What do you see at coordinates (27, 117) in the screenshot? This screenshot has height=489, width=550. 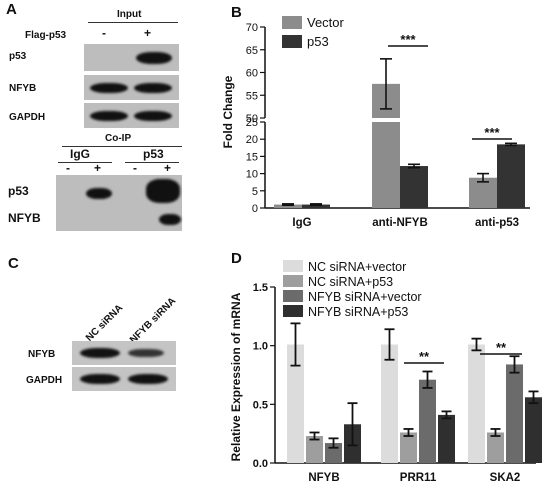 I see `blot-label-gapdh-input: GAPDH` at bounding box center [27, 117].